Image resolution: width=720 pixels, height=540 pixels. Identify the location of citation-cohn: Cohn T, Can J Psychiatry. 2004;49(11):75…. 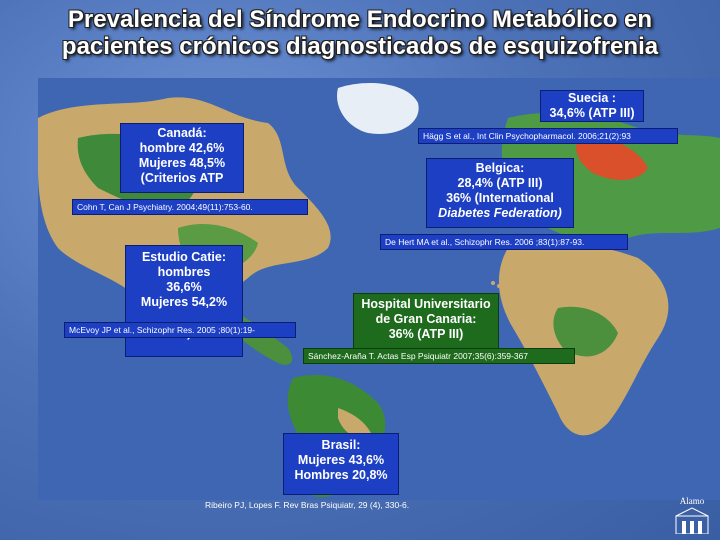
(190, 207).